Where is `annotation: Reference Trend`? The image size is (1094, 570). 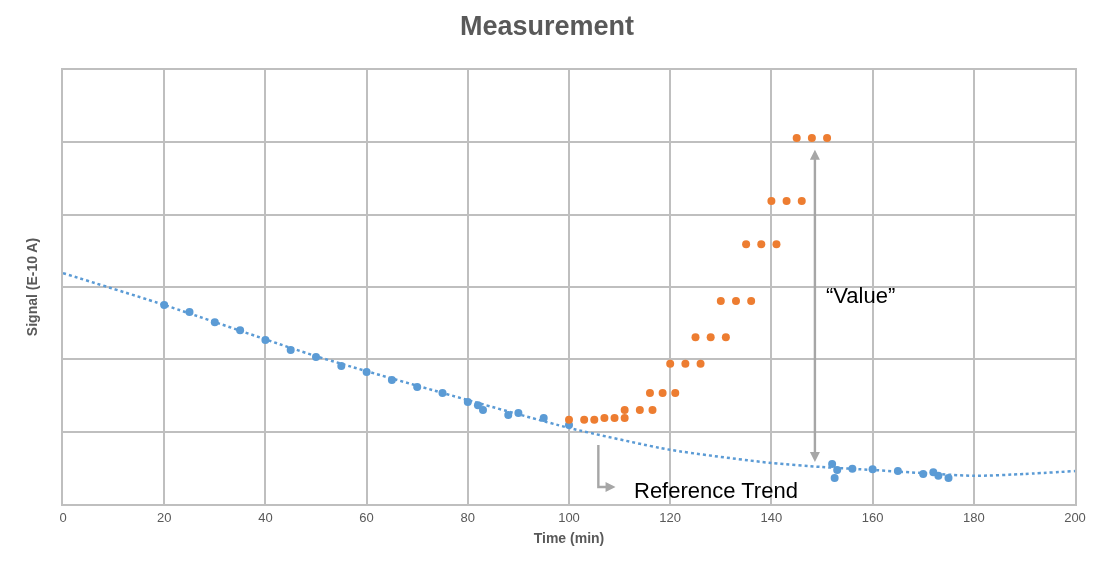
annotation: Reference Trend is located at coordinates (716, 490).